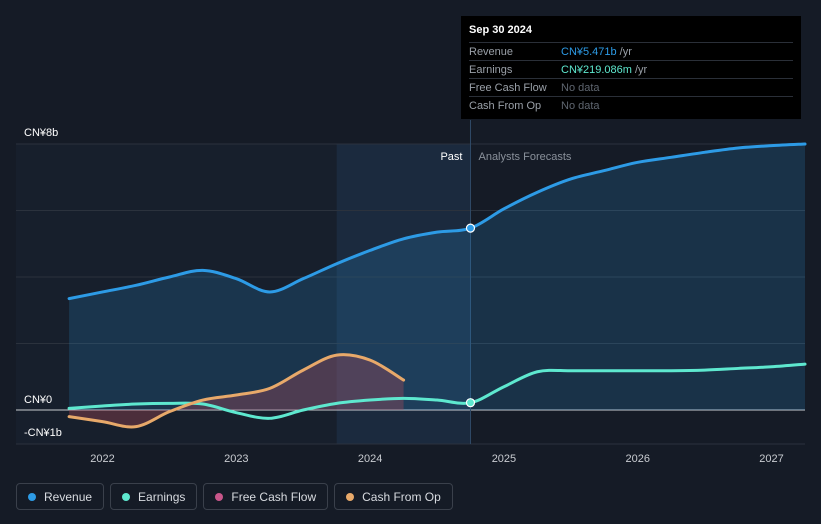  What do you see at coordinates (491, 51) in the screenshot?
I see `tooltip-label: Revenue` at bounding box center [491, 51].